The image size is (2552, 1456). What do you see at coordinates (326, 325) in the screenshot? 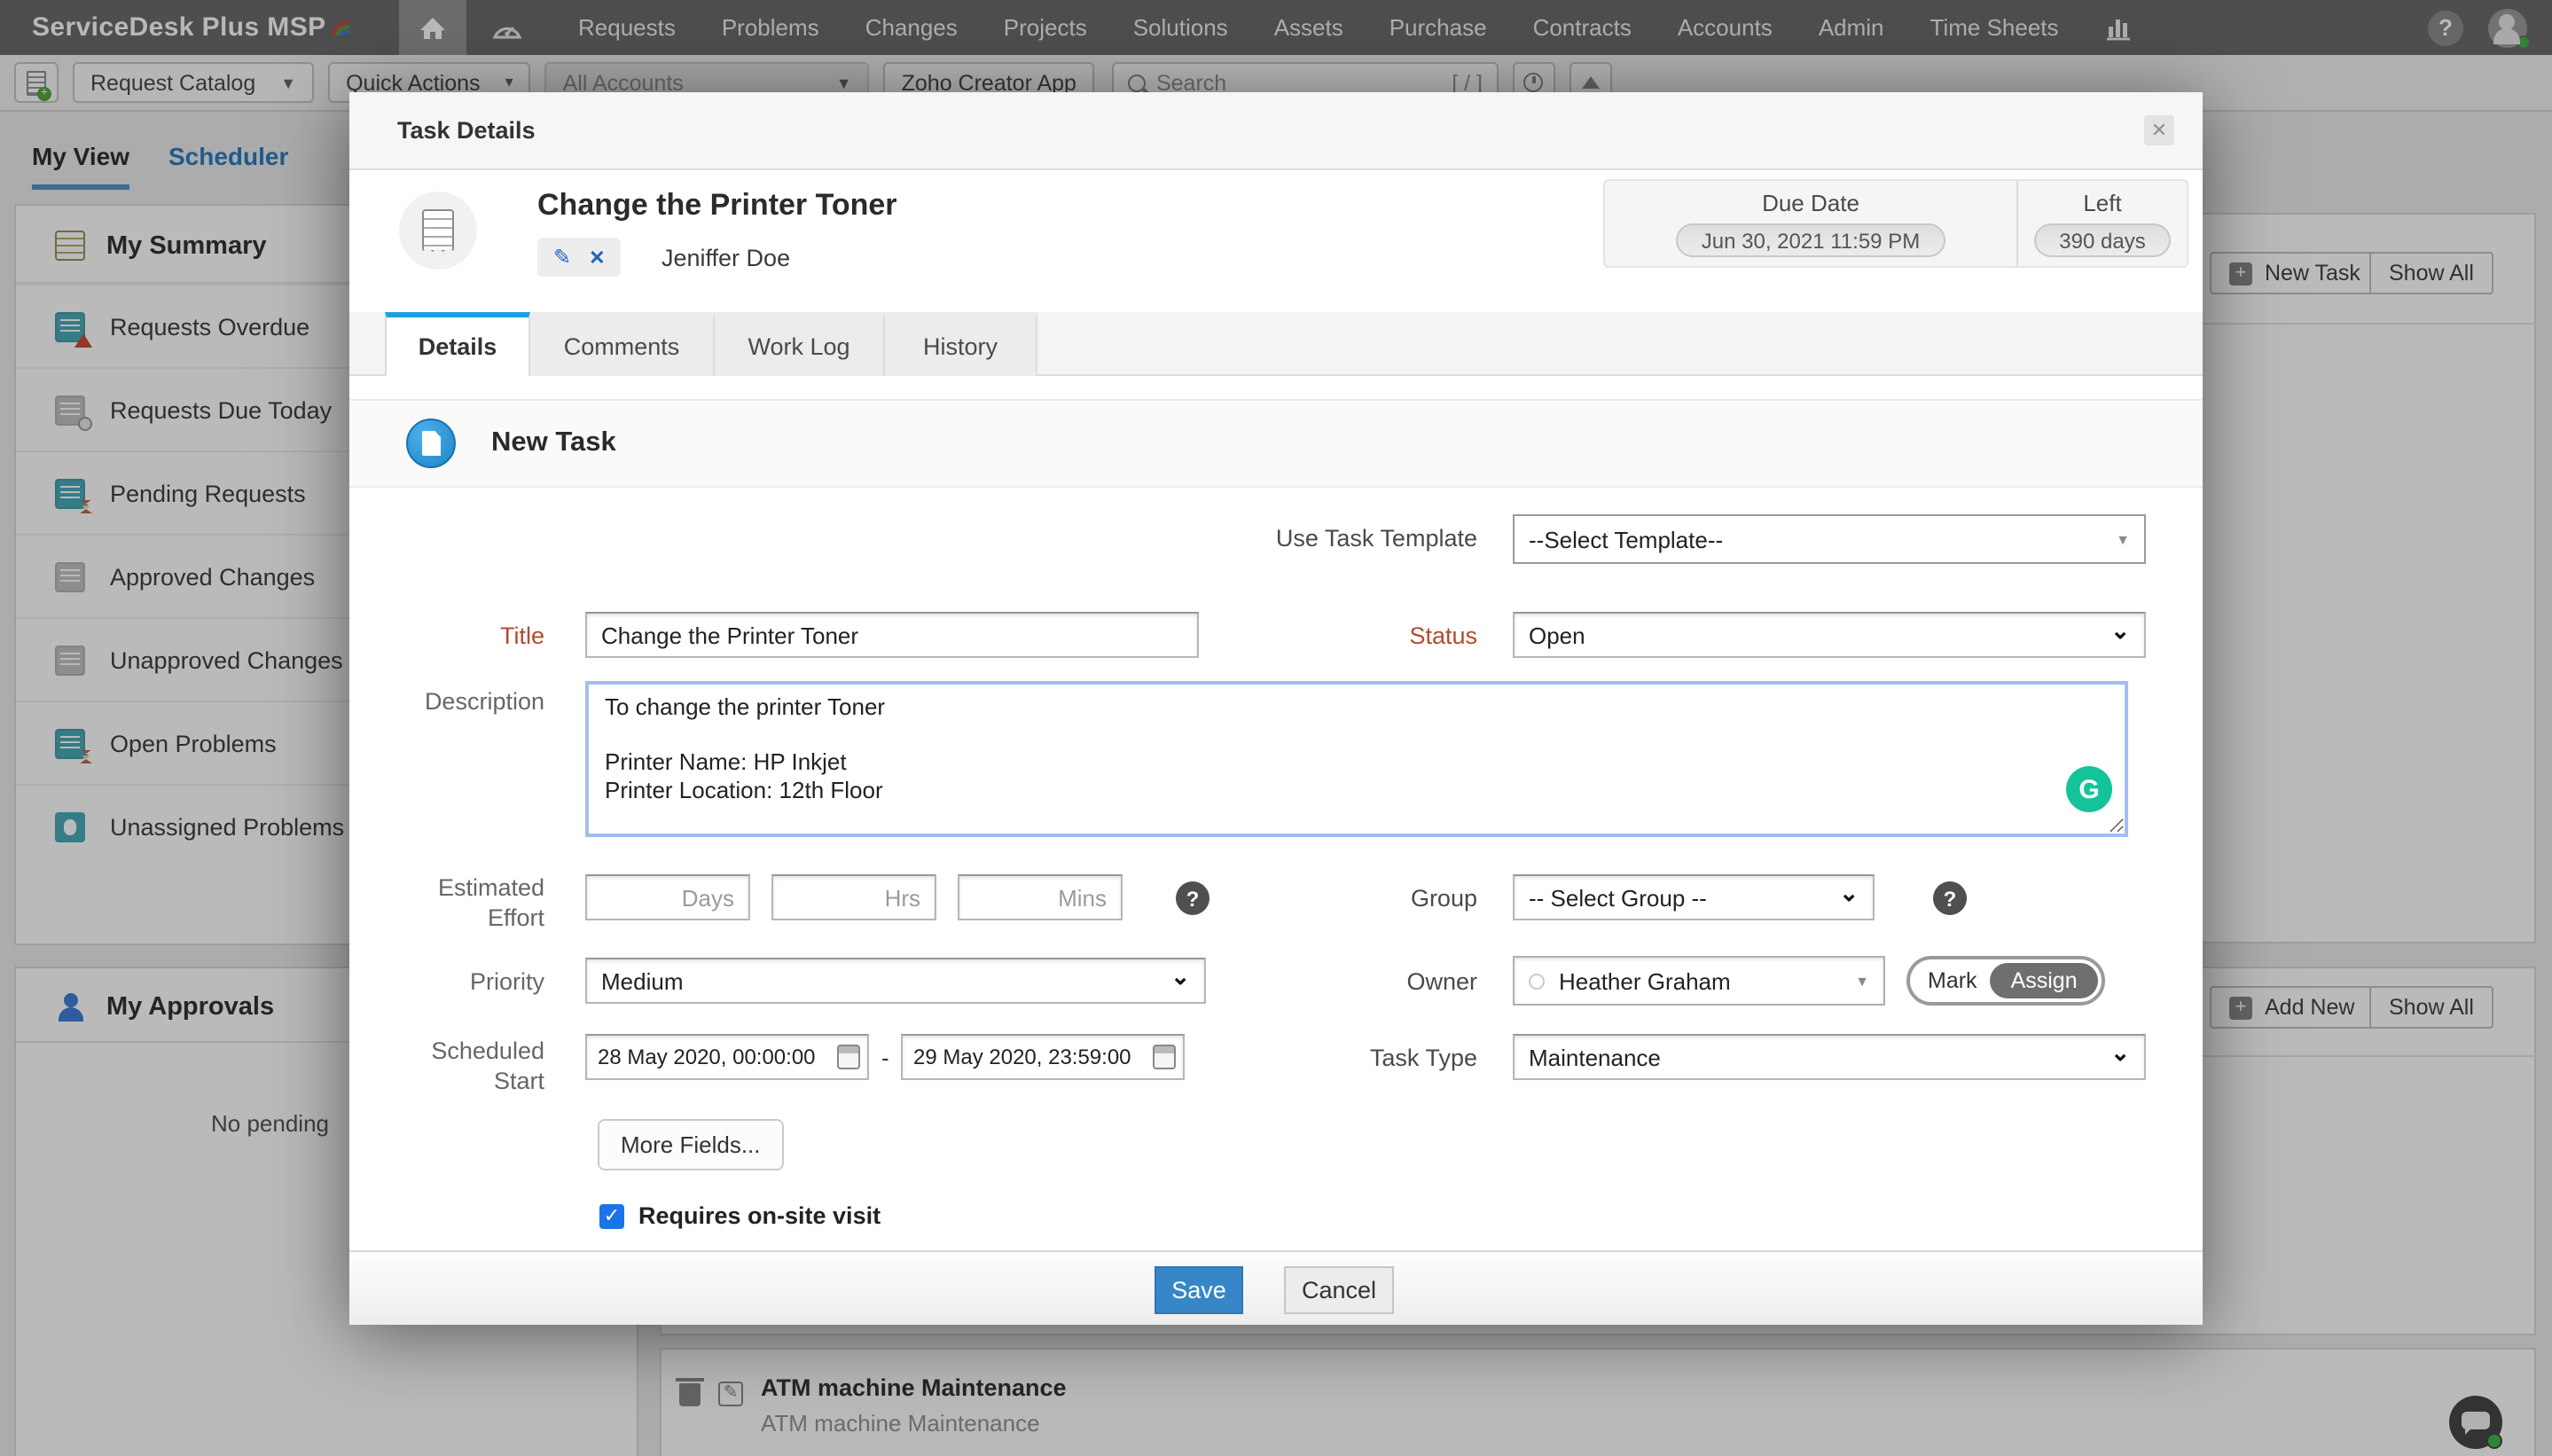
I see `sidebar-item-requests-overdue: Requests Overdue` at bounding box center [326, 325].